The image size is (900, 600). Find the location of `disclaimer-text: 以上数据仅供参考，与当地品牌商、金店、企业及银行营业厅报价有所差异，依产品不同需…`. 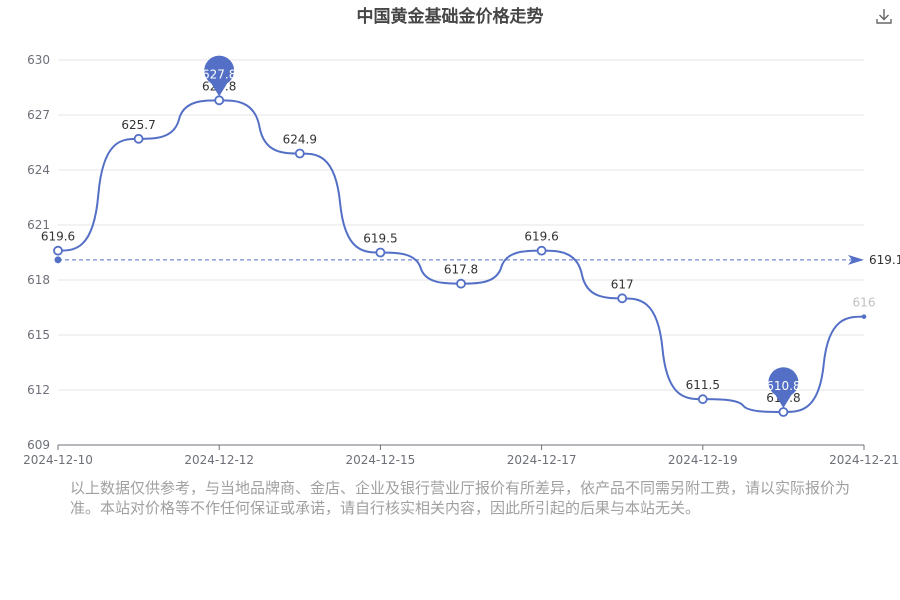

disclaimer-text: 以上数据仅供参考，与当地品牌商、金店、企业及银行营业厅报价有所差异，依产品不同需… is located at coordinates (460, 498).